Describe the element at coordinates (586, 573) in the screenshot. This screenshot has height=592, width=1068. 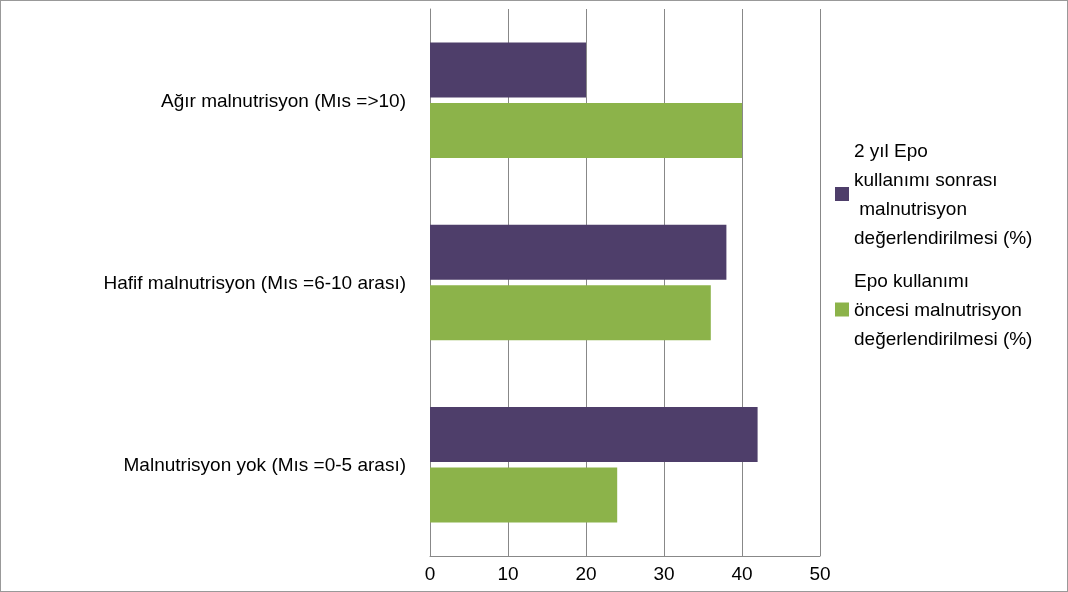
I see `x-tick-label: 20` at that location.